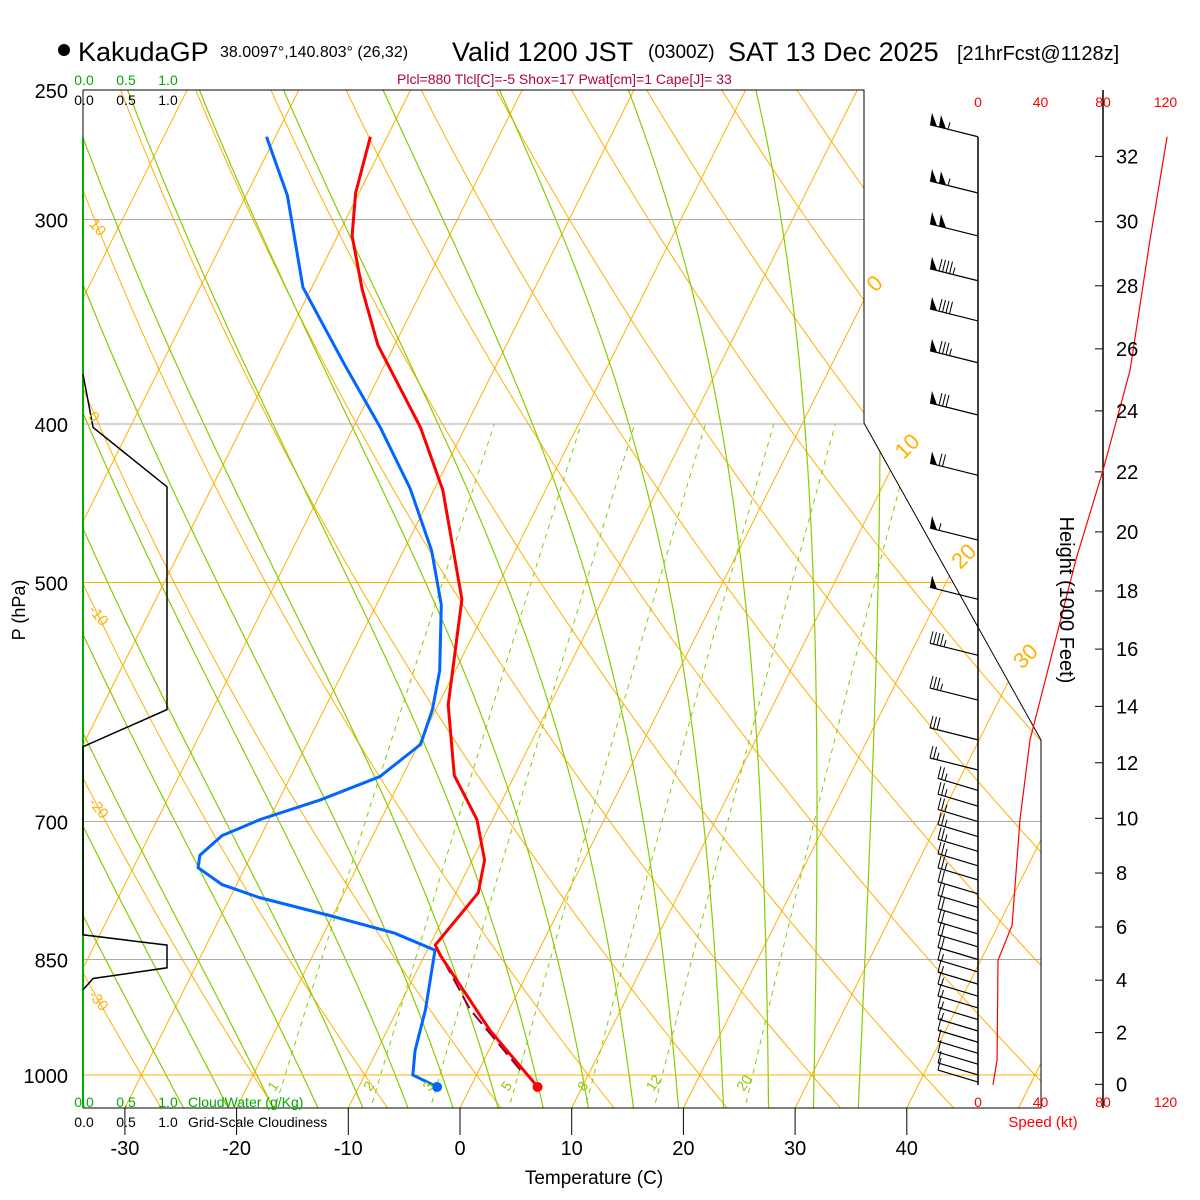  What do you see at coordinates (51, 961) in the screenshot?
I see `pressure-tick-label: 850` at bounding box center [51, 961].